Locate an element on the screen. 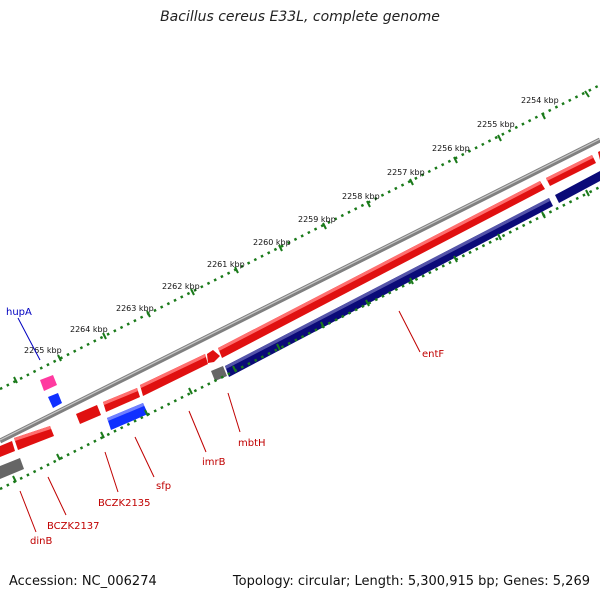 This screenshot has width=600, height=600. cds-sfp-forward is located at coordinates (88, 414).